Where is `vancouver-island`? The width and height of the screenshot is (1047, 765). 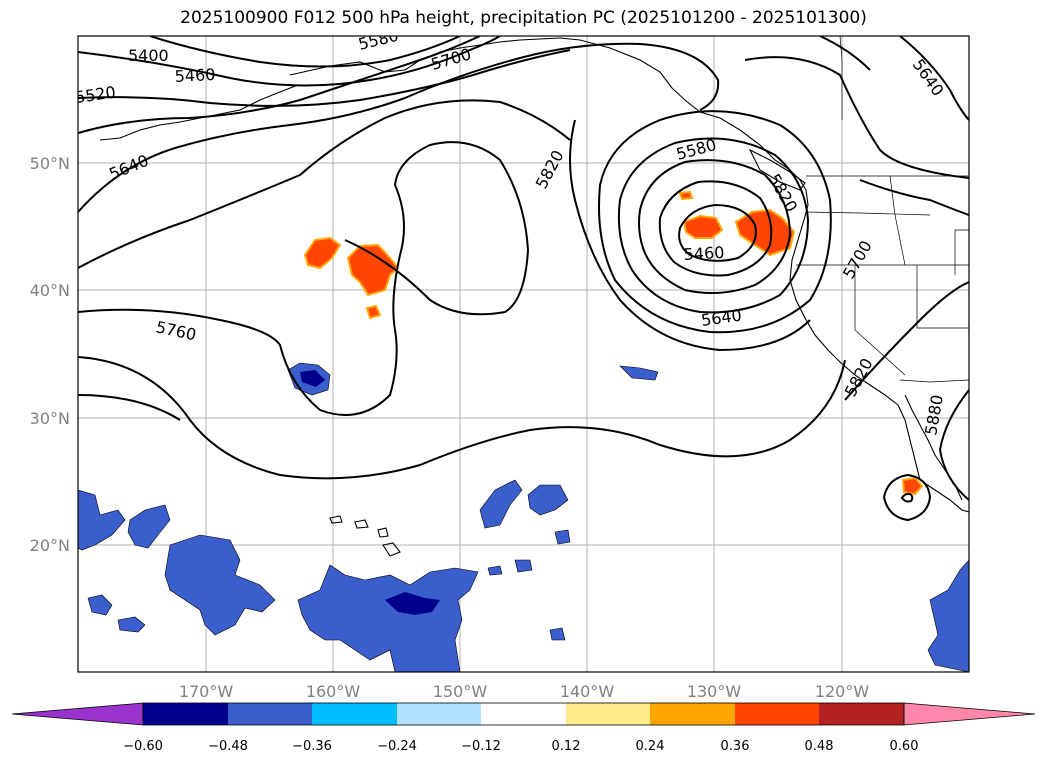 vancouver-island is located at coordinates (777, 169).